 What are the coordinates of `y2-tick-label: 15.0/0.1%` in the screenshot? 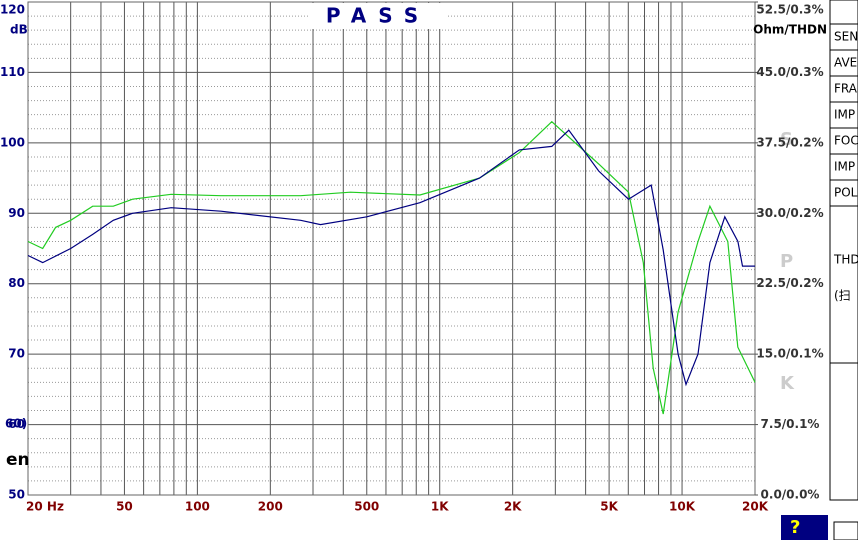 It's located at (789, 354).